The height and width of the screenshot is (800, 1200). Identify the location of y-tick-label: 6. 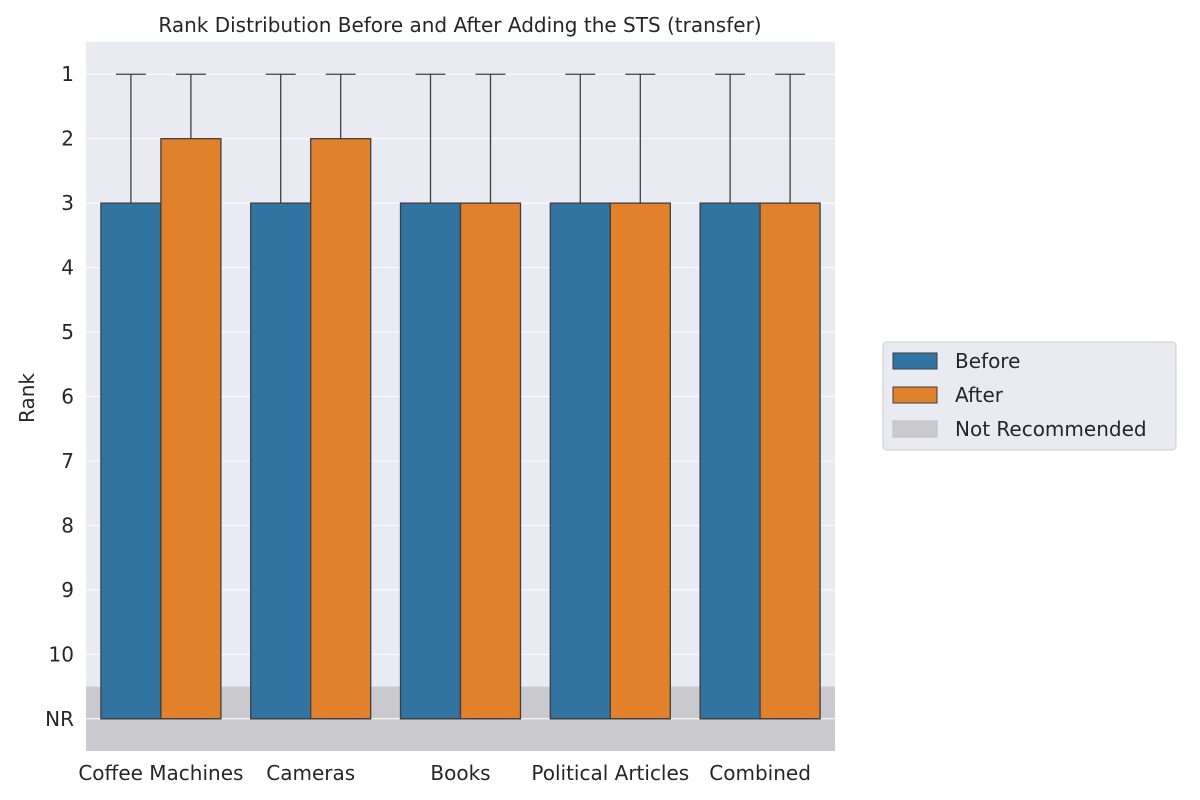
(67, 397).